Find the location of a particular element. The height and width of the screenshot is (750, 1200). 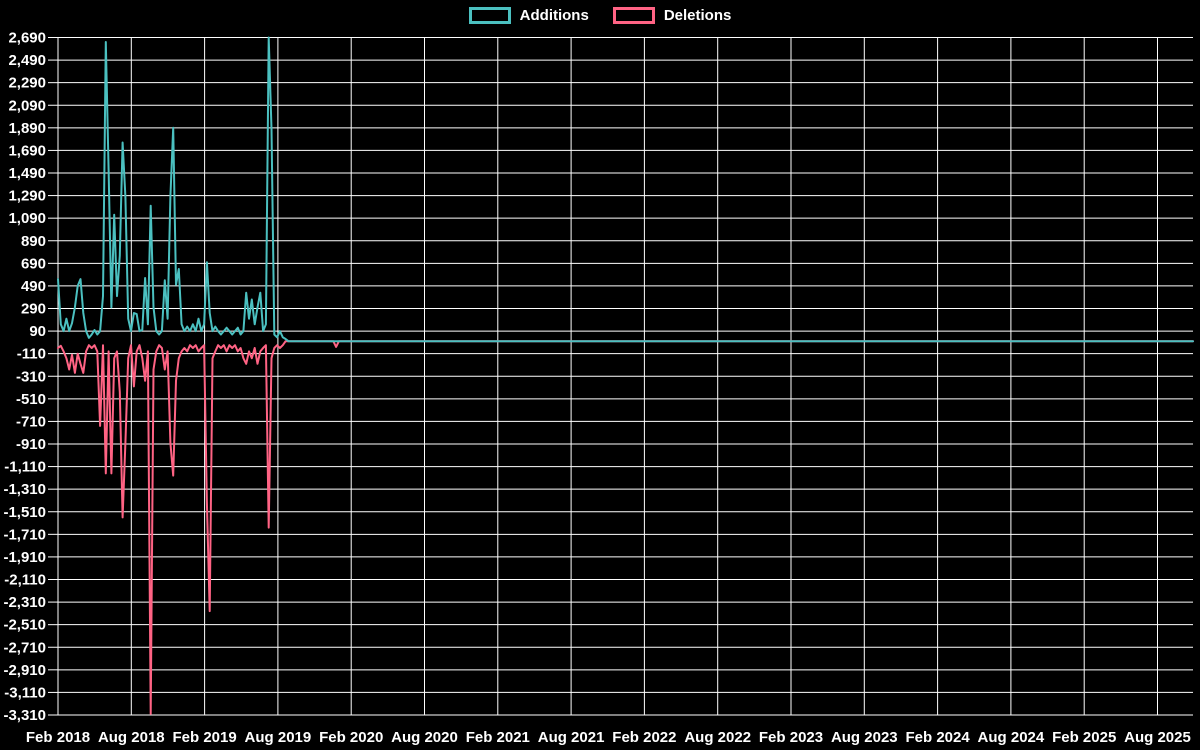

legend-item-deletions: Deletions is located at coordinates (672, 15).